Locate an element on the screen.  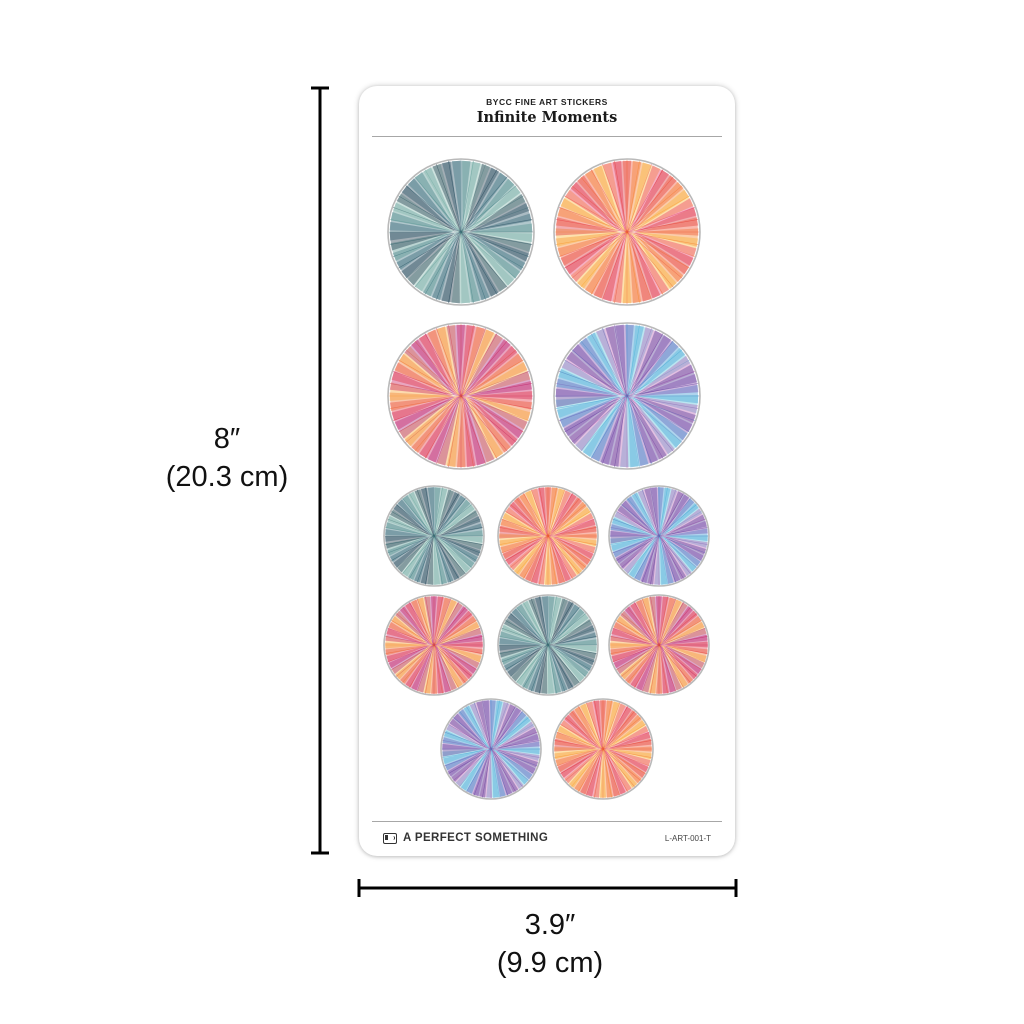
company-logo-icon is located at coordinates (390, 838).